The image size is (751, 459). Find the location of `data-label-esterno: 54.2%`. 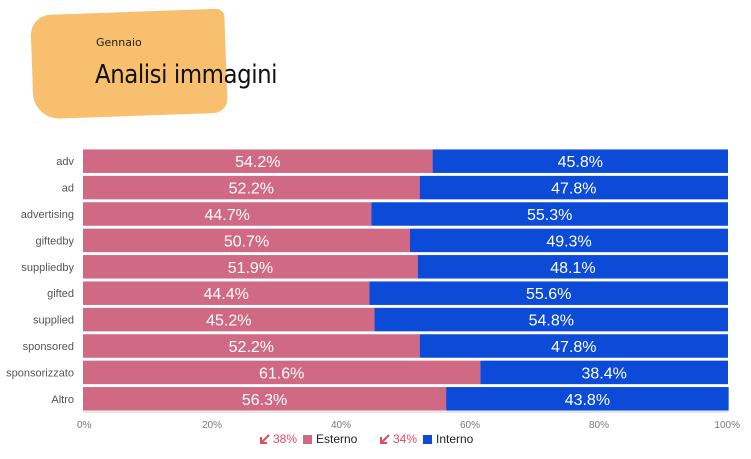

data-label-esterno: 54.2% is located at coordinates (257, 162).